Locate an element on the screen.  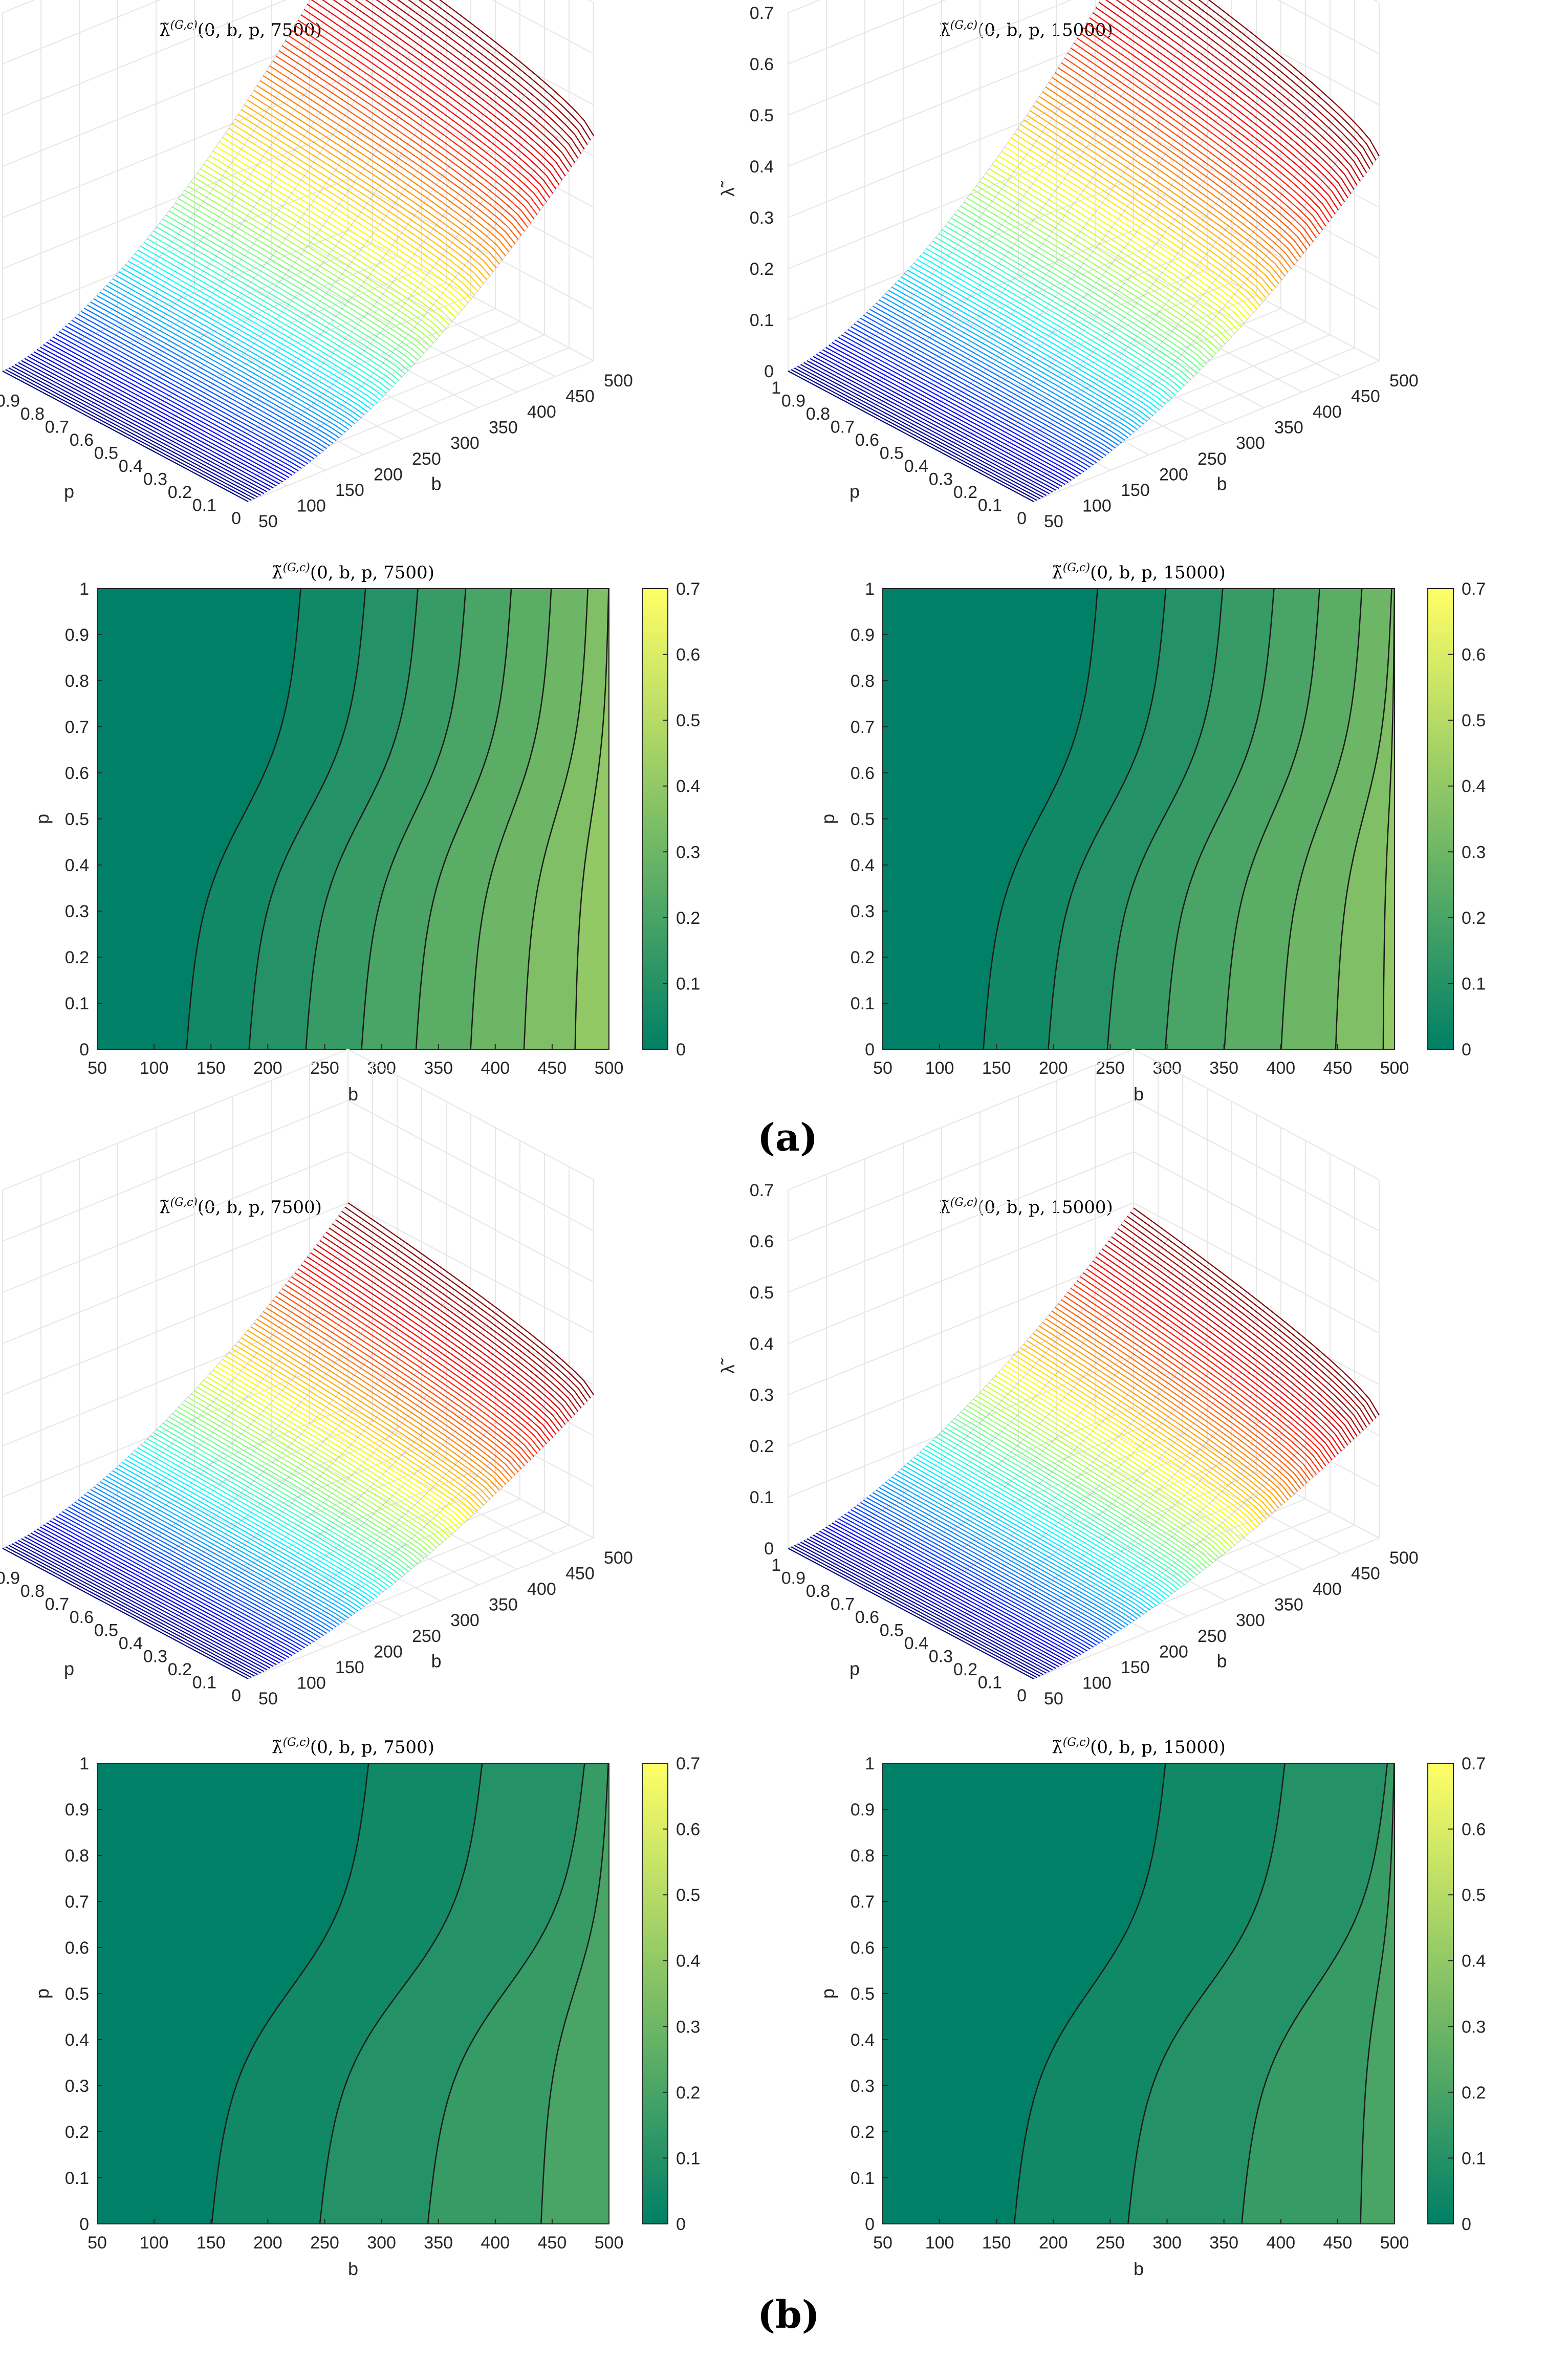
p-tick-label: 0.3 is located at coordinates (941, 1657).